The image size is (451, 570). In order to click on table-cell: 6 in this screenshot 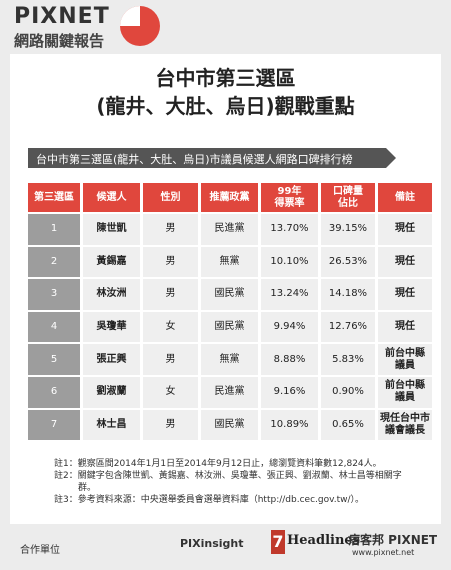, I will do `click(54, 392)`.